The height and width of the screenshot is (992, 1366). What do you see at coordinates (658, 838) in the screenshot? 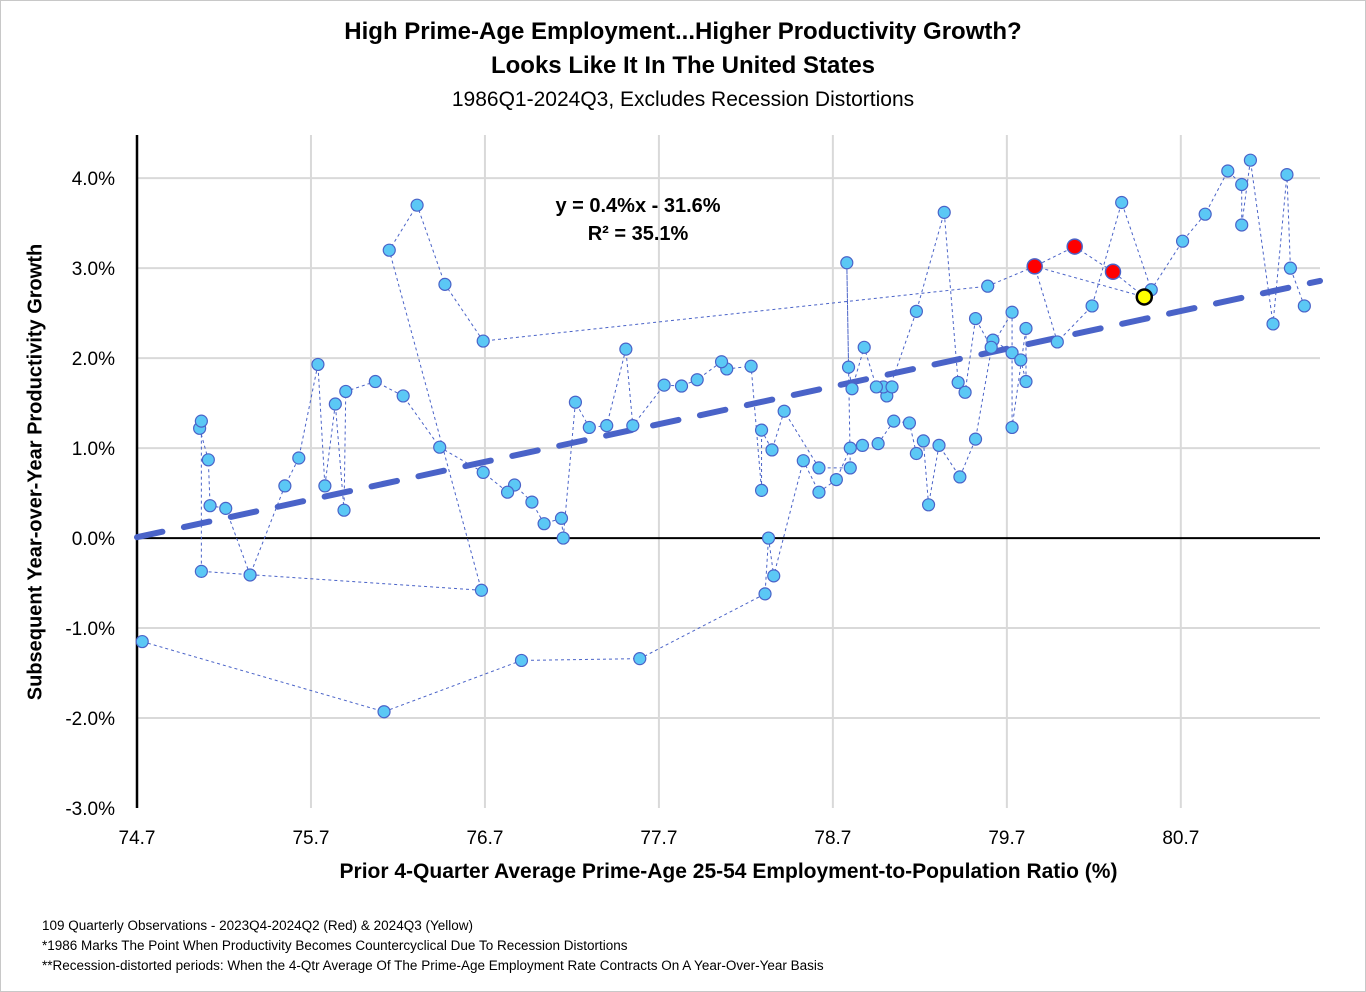
I see `x-tick-label: 77.7` at bounding box center [658, 838].